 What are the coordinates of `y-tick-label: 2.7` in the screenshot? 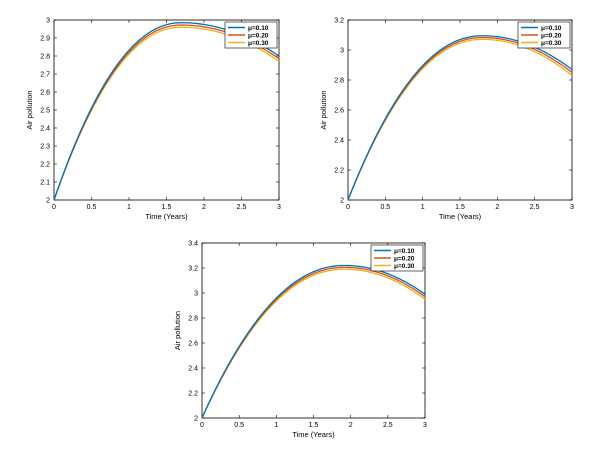 It's located at (45, 75).